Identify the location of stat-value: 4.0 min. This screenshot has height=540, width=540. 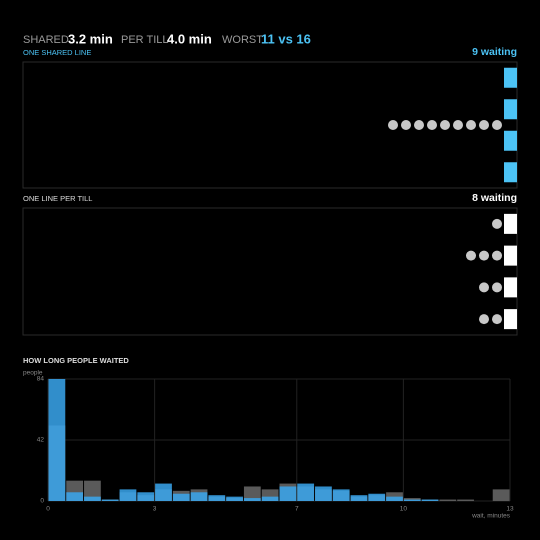
(189, 38).